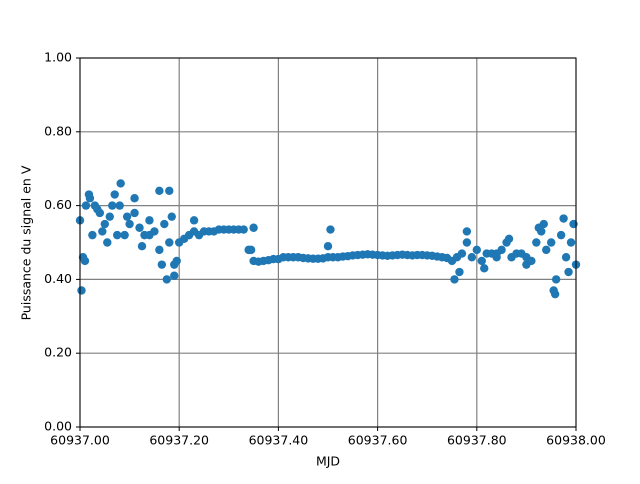 This screenshot has width=640, height=484. Describe the element at coordinates (378, 440) in the screenshot. I see `x-tick-label: 60937.60` at that location.